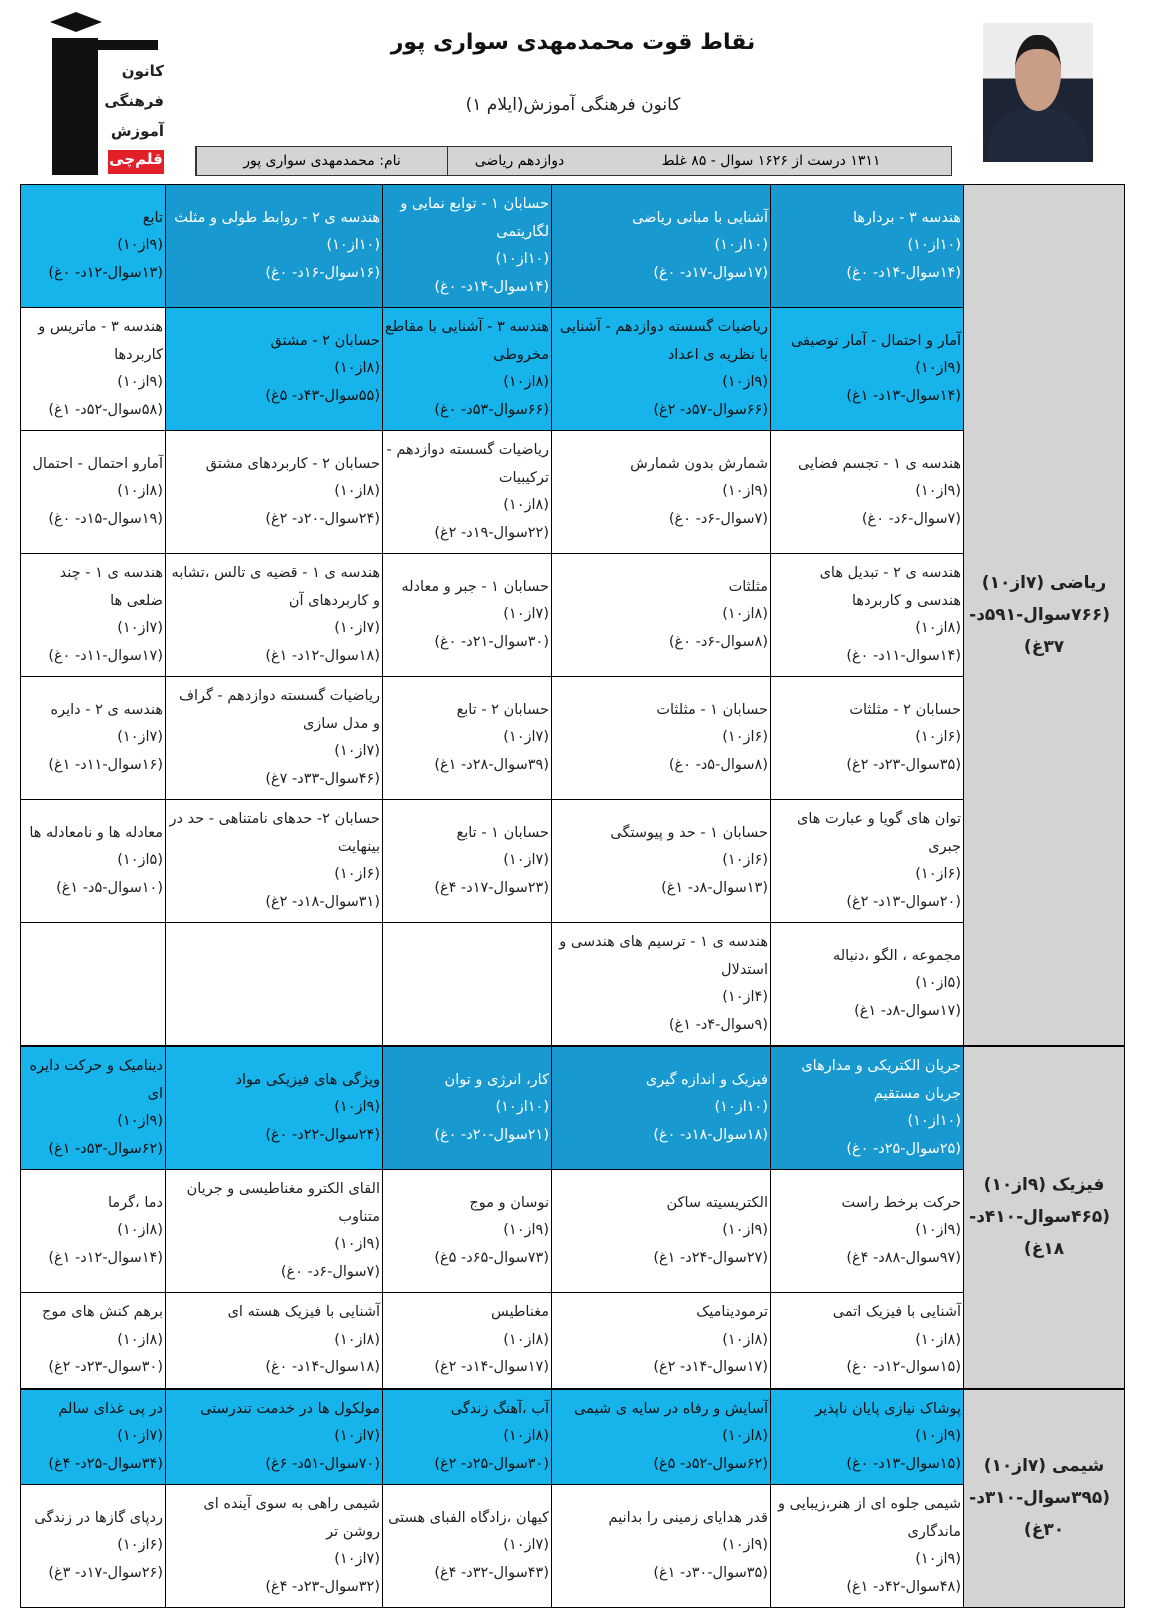 The image size is (1153, 1608). I want to click on topic-stats: (۳۵سوال-۲۳د- ۲غ), so click(903, 764).